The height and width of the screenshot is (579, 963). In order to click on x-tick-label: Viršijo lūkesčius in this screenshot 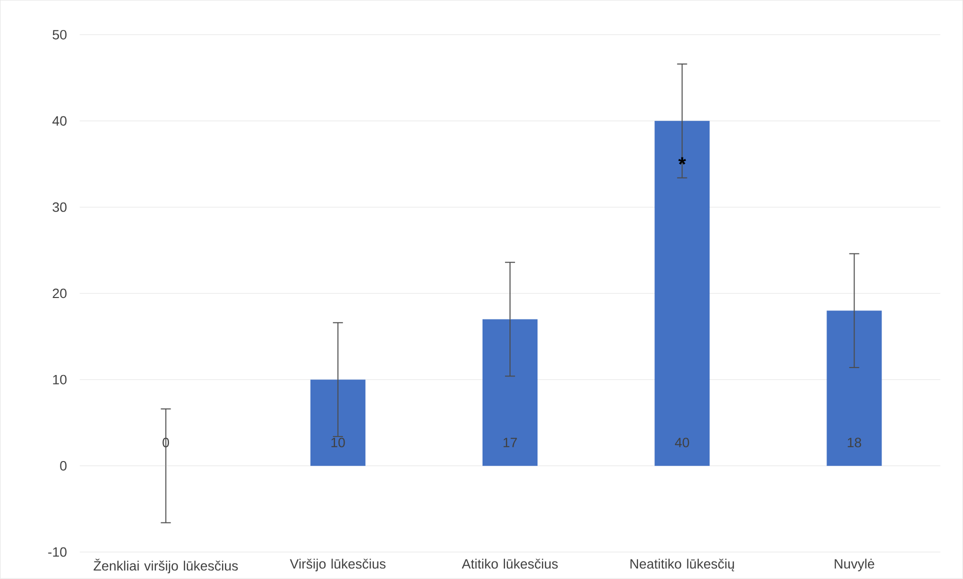, I will do `click(338, 565)`.